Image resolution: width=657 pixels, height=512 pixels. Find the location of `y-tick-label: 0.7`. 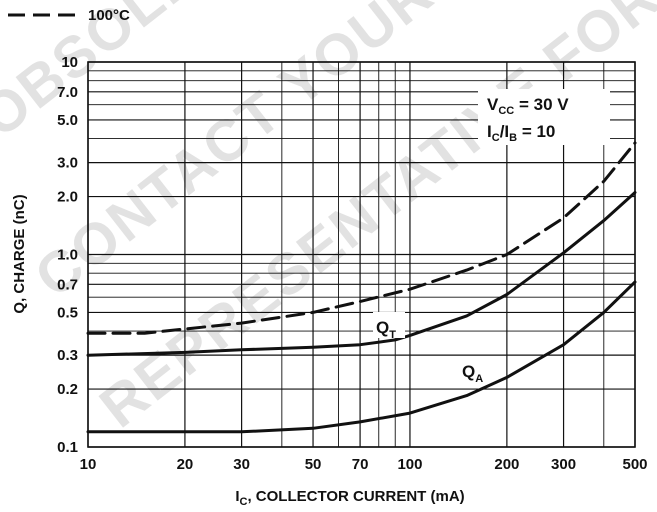

y-tick-label: 0.7 is located at coordinates (67, 284).